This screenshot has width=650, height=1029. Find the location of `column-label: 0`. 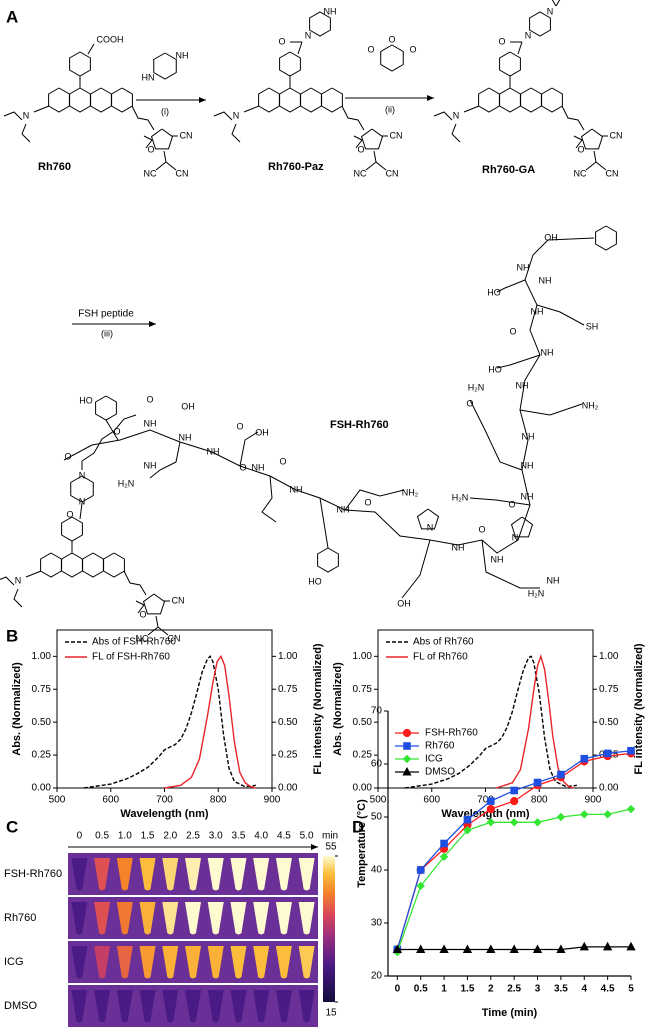

column-label: 0 is located at coordinates (80, 836).